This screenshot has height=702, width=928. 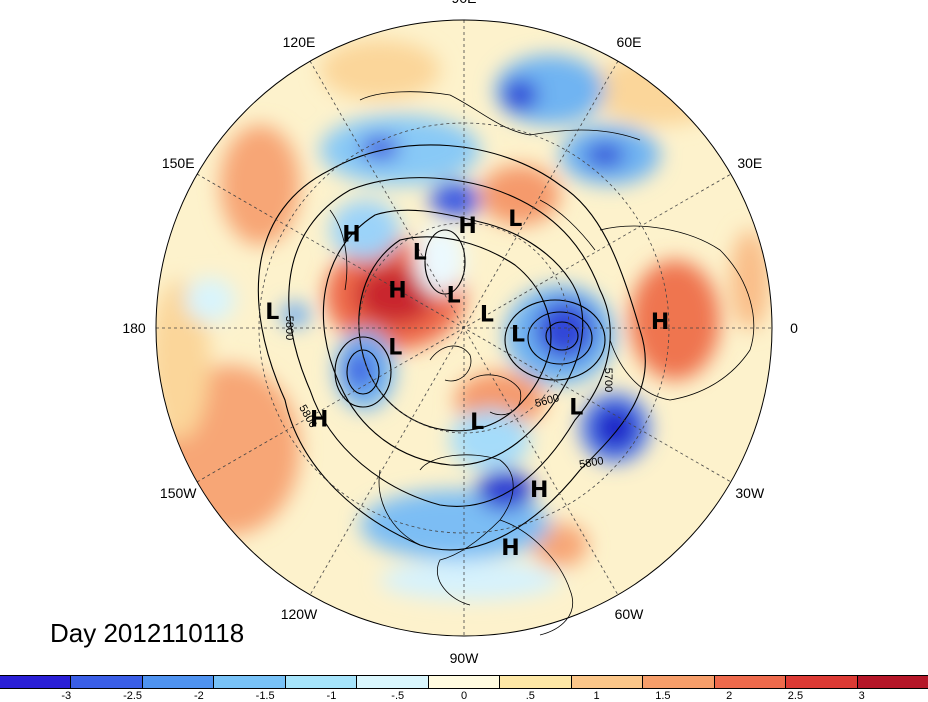 I want to click on colorbar-tick-label: 2, so click(x=729, y=696).